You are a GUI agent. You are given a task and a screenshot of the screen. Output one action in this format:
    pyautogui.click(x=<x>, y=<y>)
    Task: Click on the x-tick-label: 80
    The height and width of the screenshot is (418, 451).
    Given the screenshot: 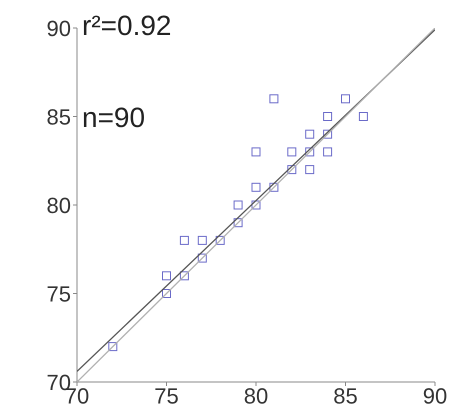 What is the action you would take?
    pyautogui.click(x=256, y=396)
    